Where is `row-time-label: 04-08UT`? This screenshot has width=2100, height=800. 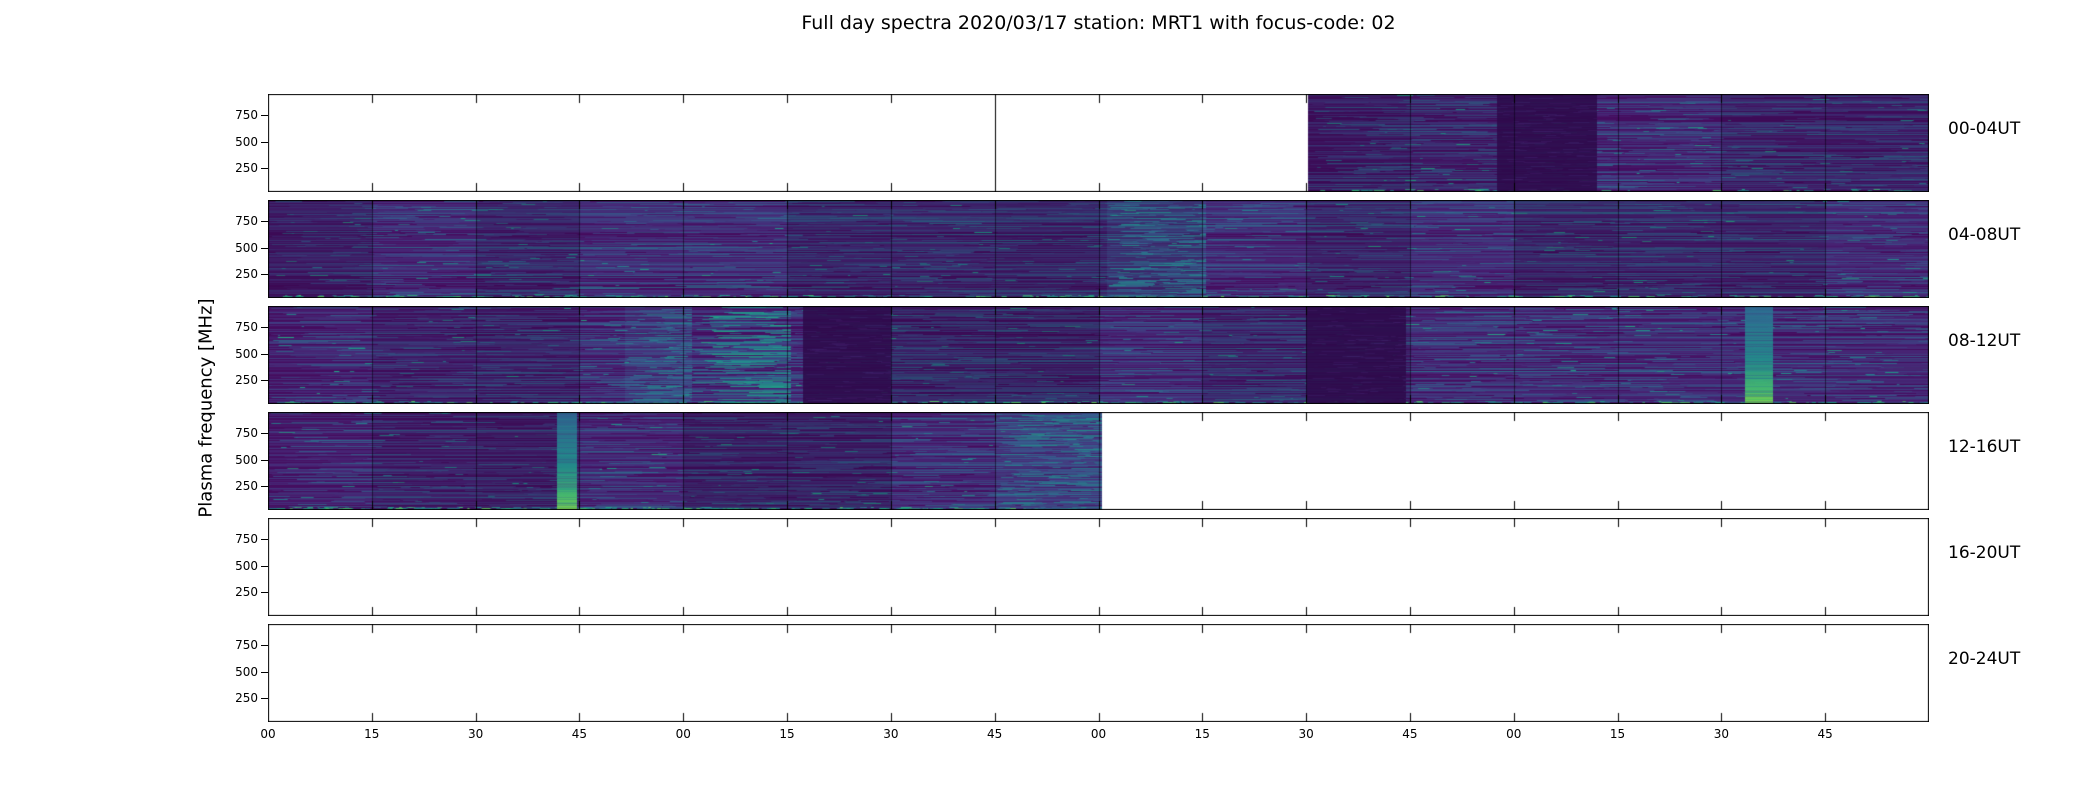
row-time-label: 04-08UT is located at coordinates (1984, 235).